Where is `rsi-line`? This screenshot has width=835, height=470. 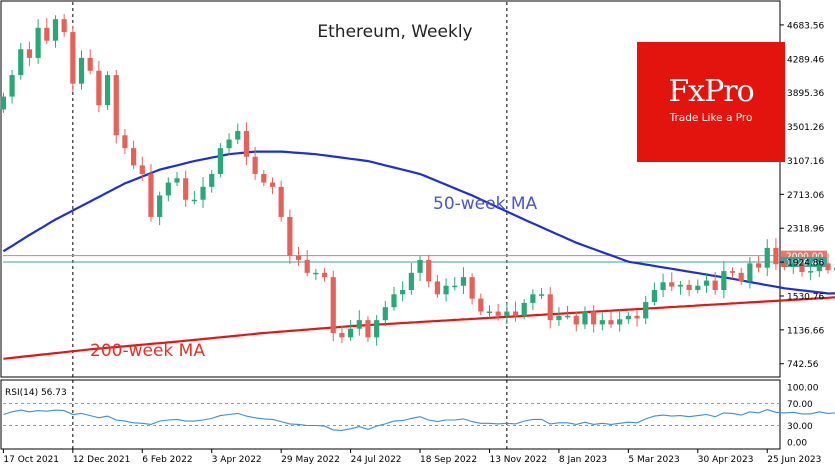 rsi-line is located at coordinates (419, 420).